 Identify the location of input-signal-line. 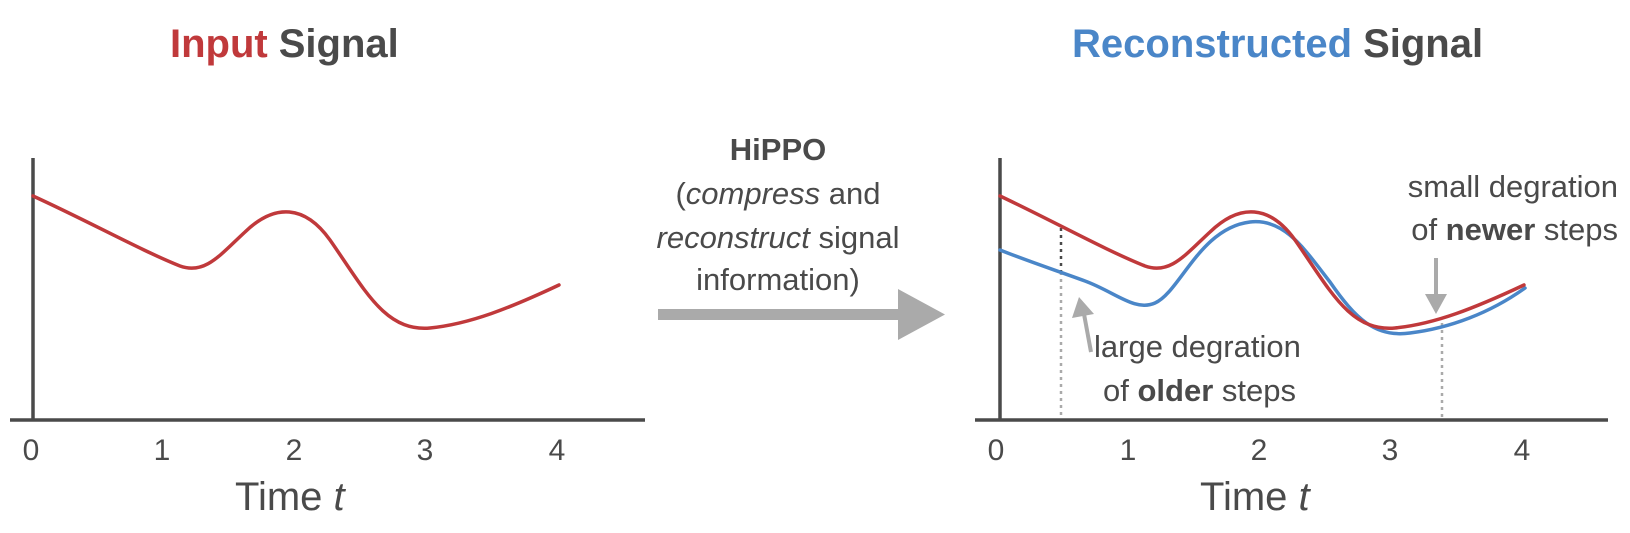
(296, 262).